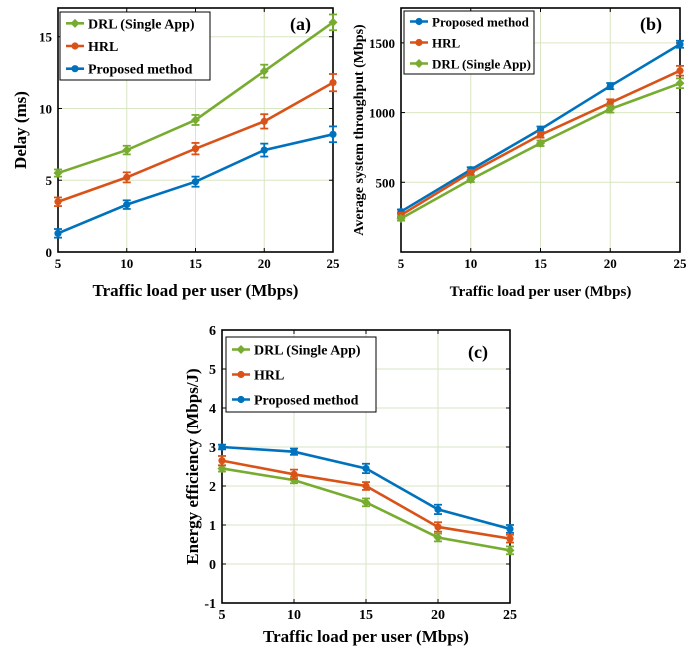  What do you see at coordinates (386, 182) in the screenshot?
I see `y-tick-label: 500` at bounding box center [386, 182].